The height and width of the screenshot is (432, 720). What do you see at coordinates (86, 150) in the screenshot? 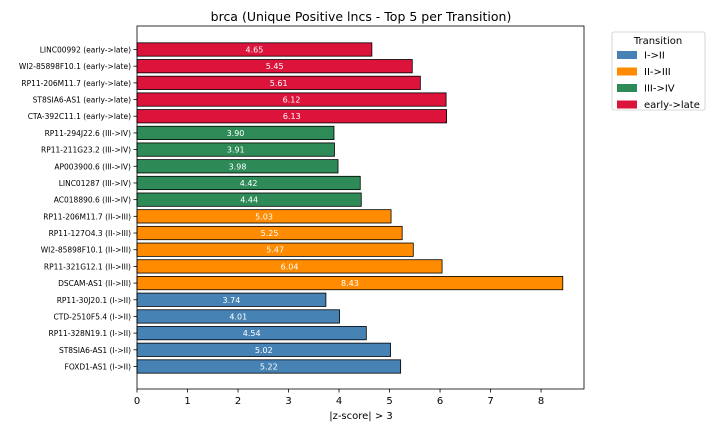
I see `y-tick-label: RP11-211G23.2 (III->IV)` at bounding box center [86, 150].